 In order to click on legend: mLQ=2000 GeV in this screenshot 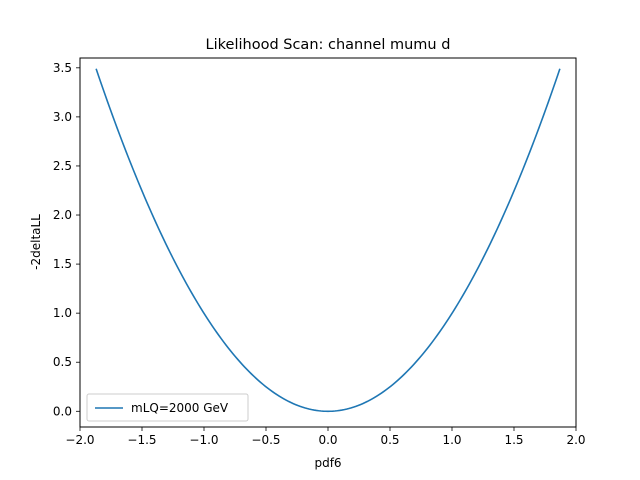, I will do `click(167, 407)`.